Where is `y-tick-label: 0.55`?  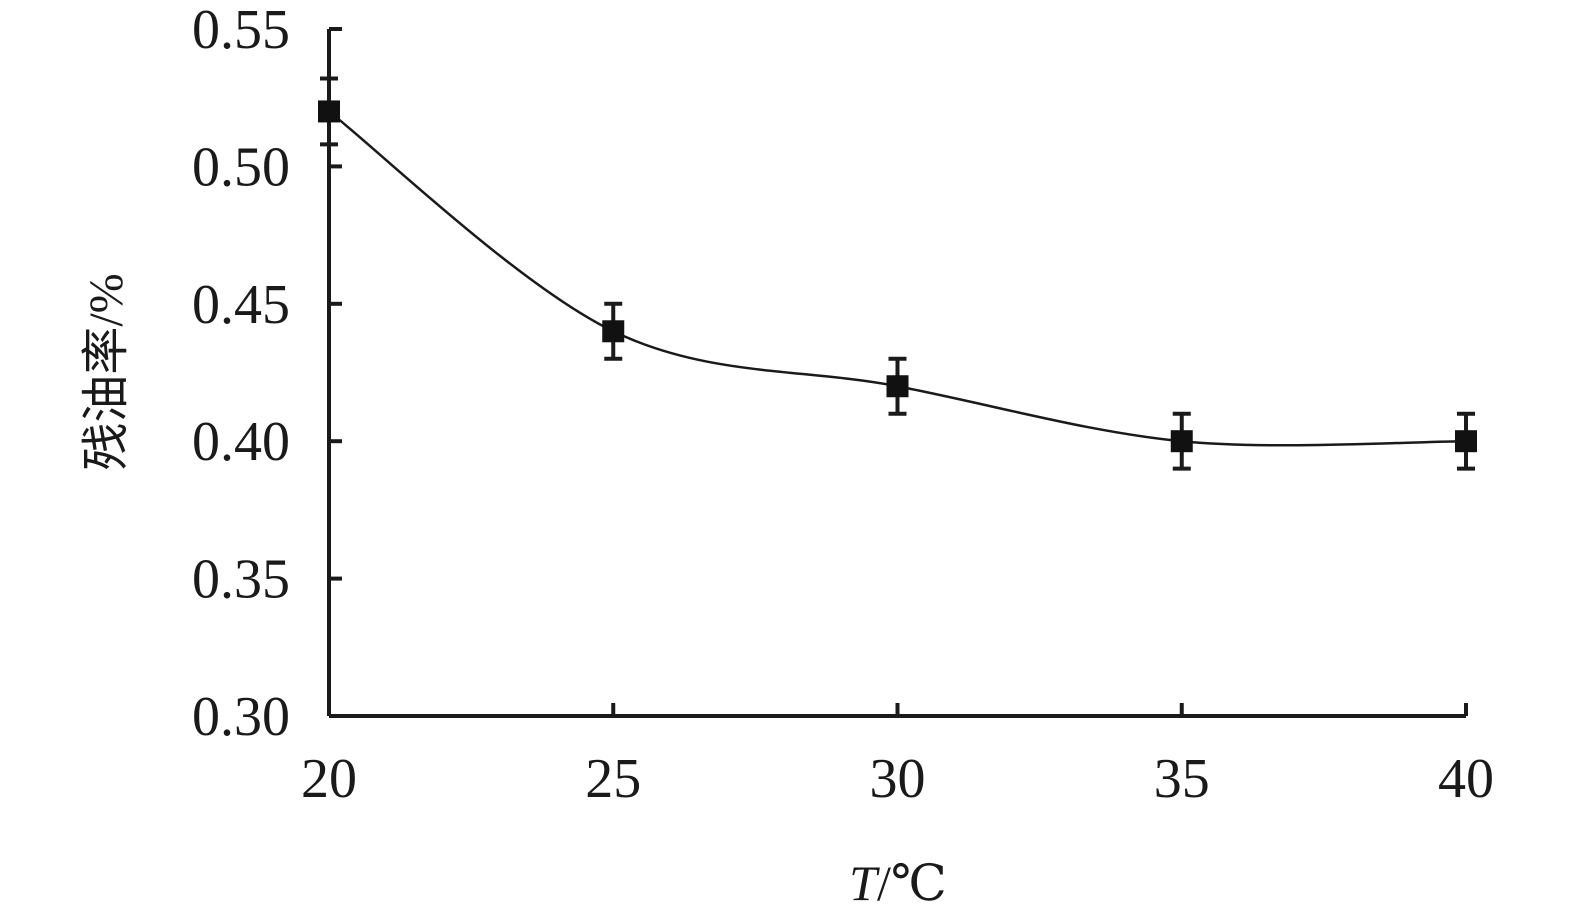 y-tick-label: 0.55 is located at coordinates (241, 30).